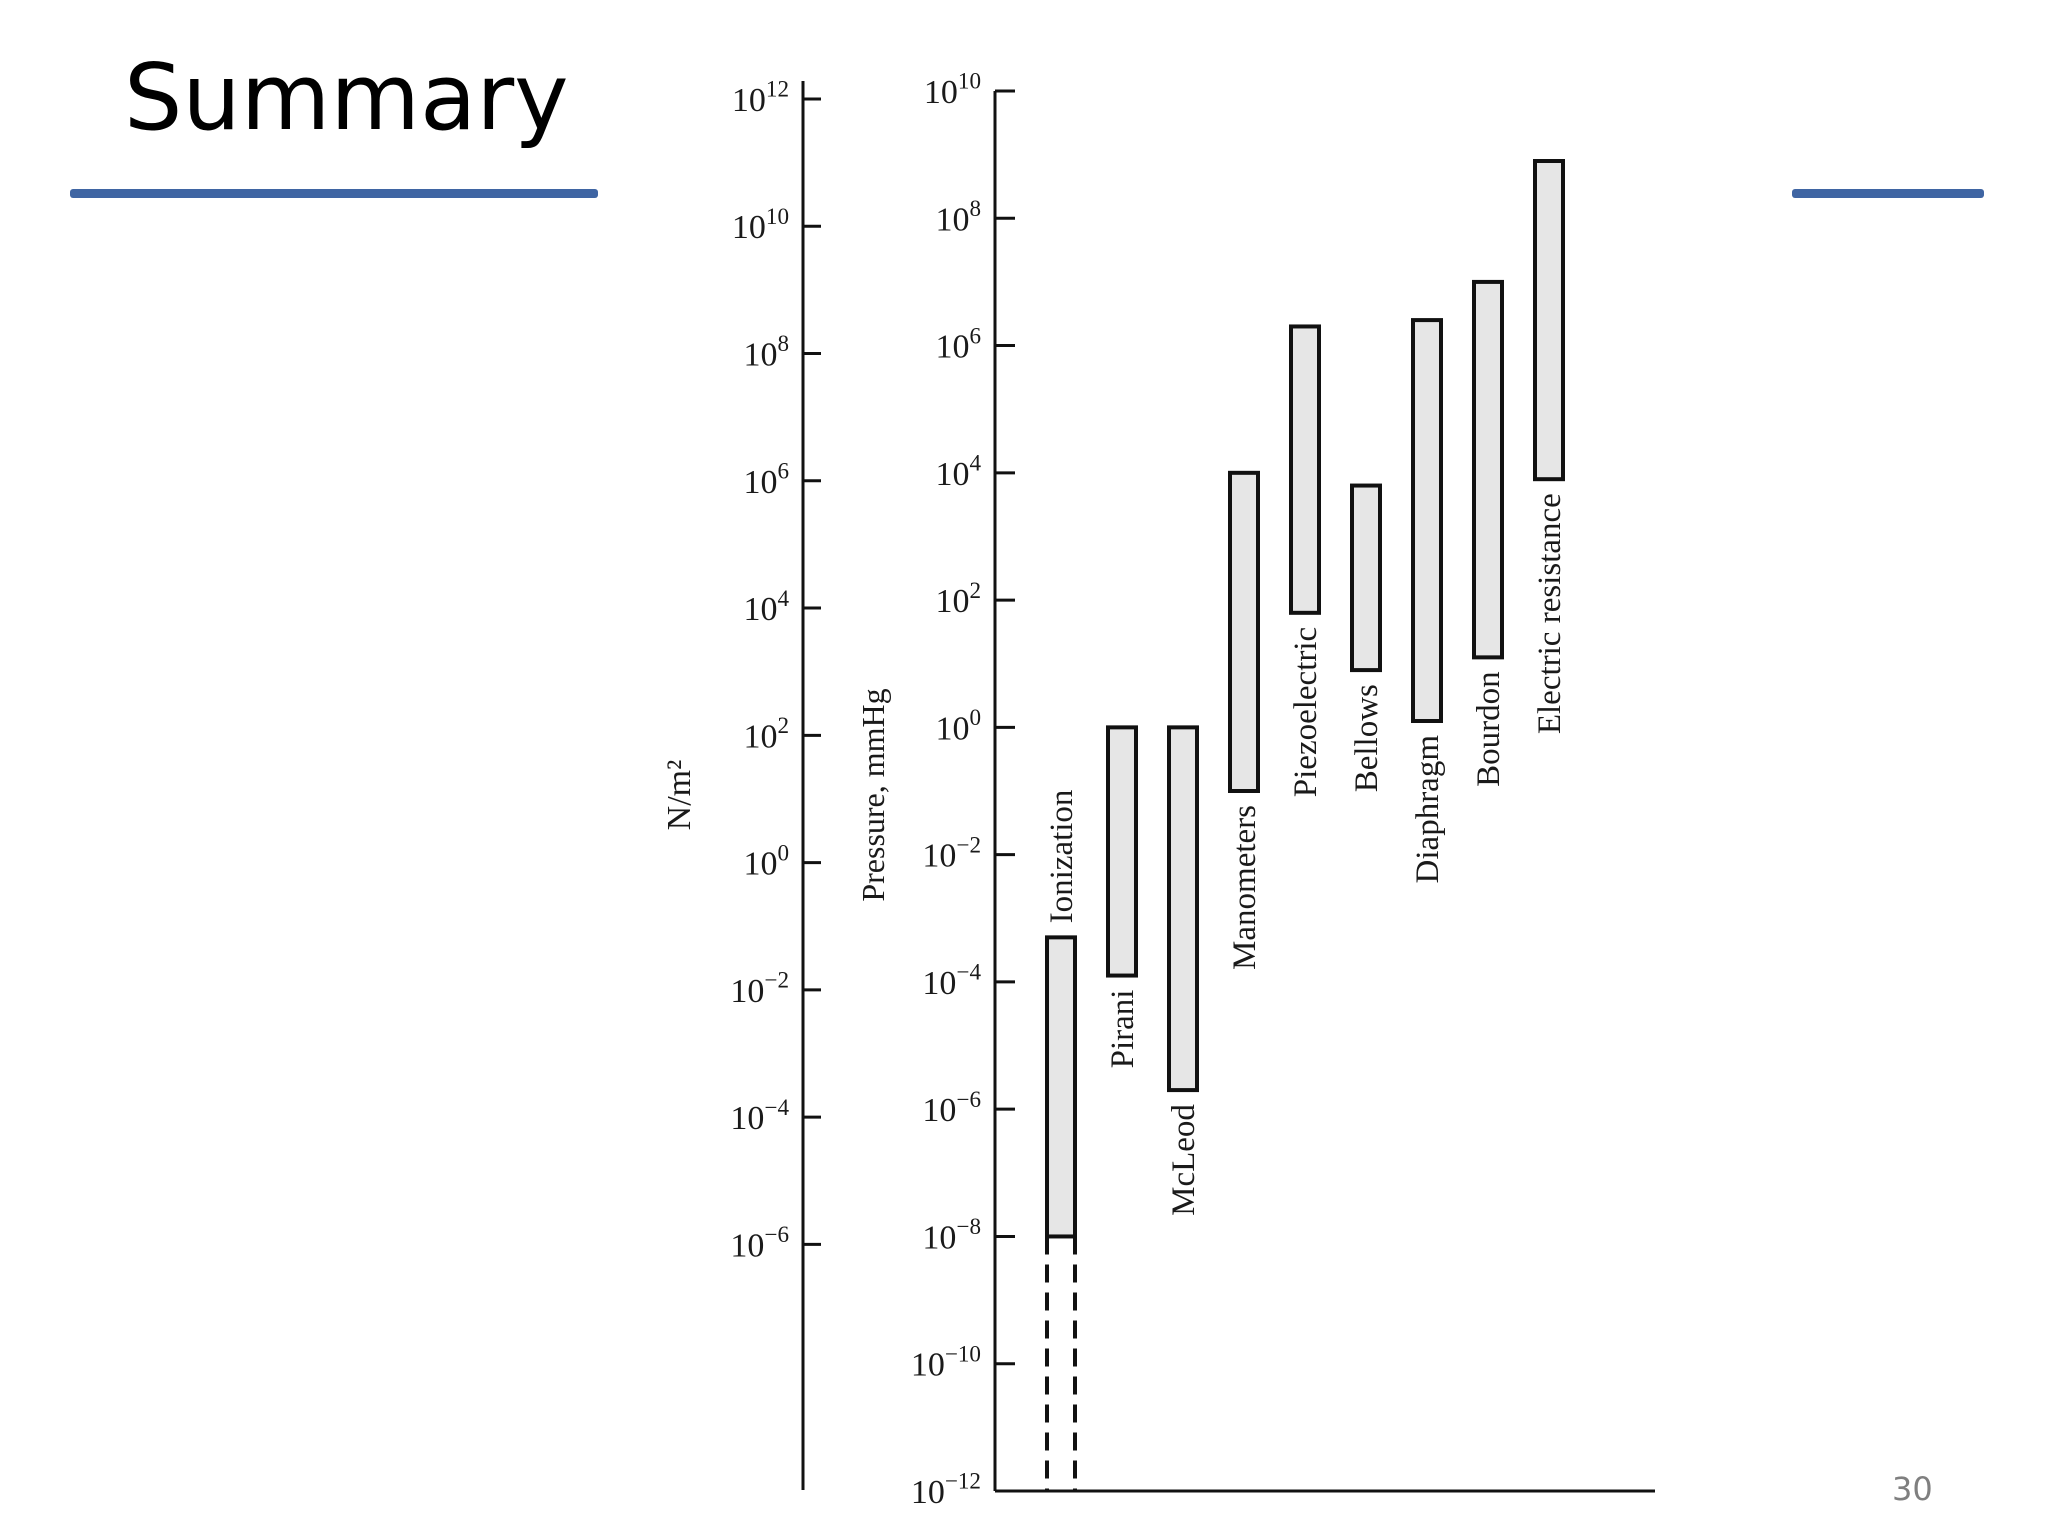 The image size is (2048, 1536). What do you see at coordinates (346, 97) in the screenshot?
I see `slide-title: Summary` at bounding box center [346, 97].